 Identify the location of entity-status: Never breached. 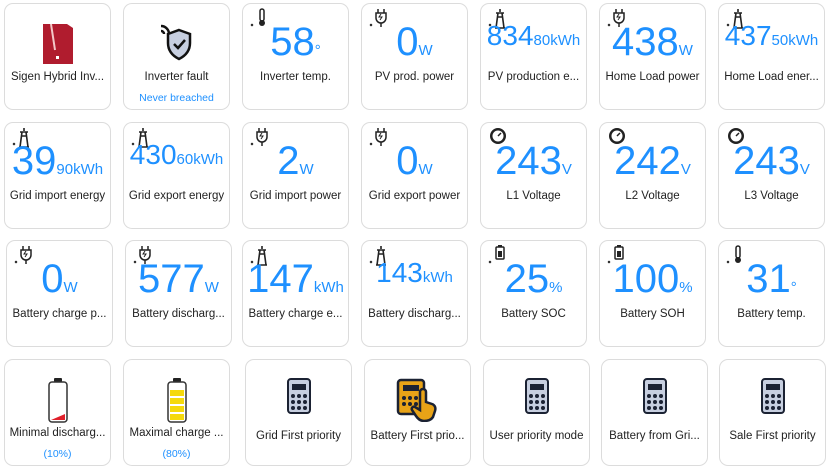
(176, 98).